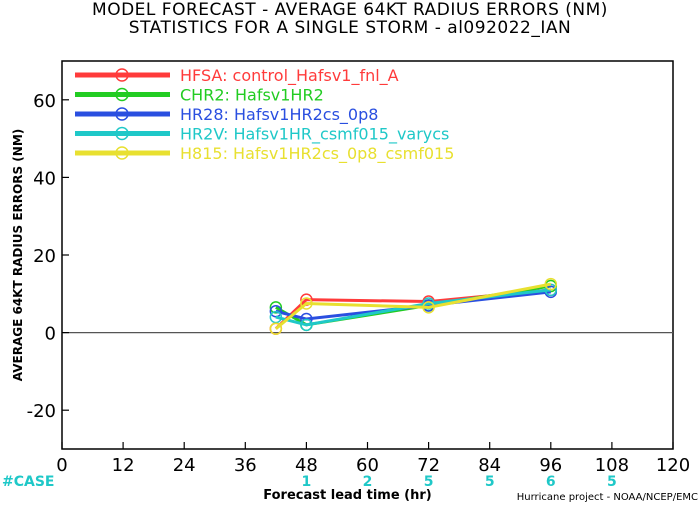  I want to click on x-tick-label: 120, so click(673, 465).